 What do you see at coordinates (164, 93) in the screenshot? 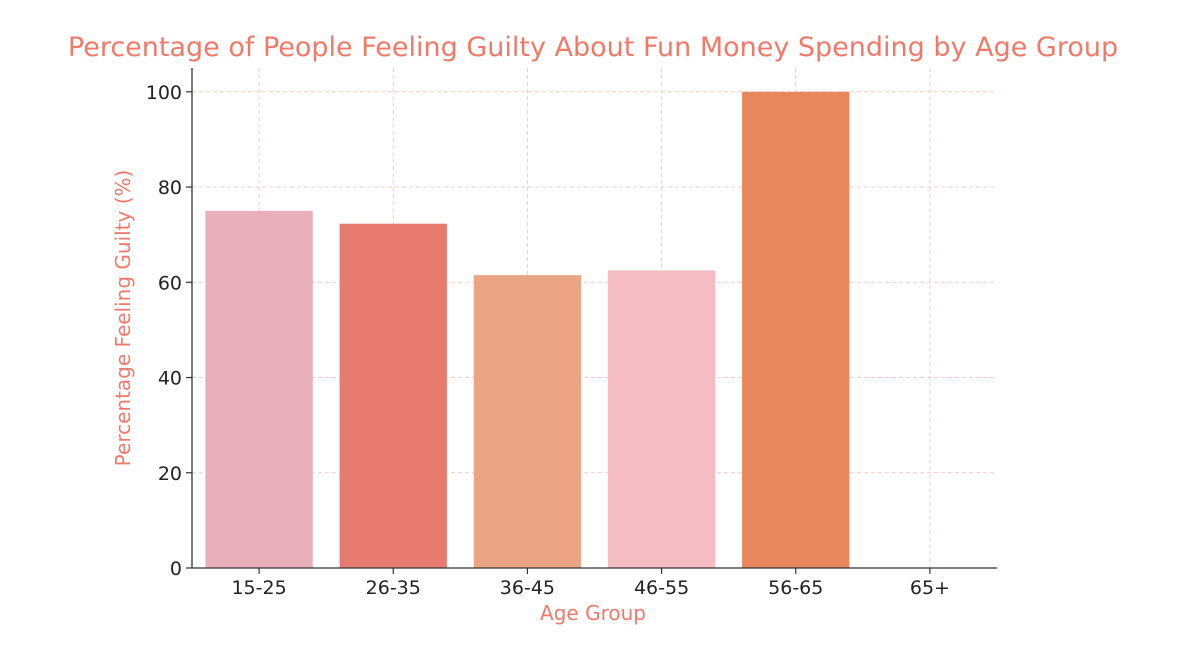
I see `y-tick-label: 100` at bounding box center [164, 93].